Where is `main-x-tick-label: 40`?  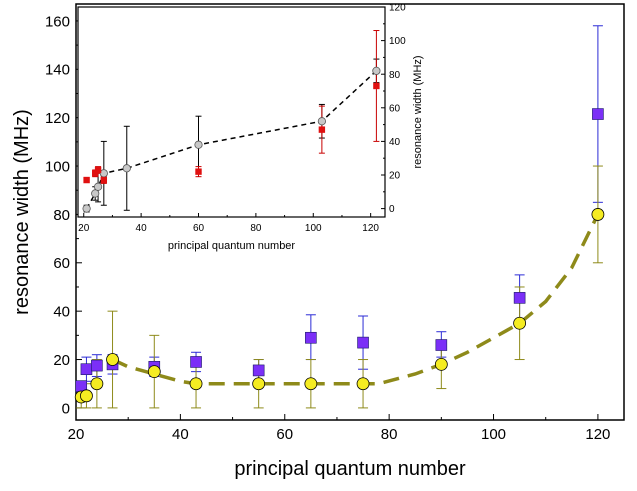
main-x-tick-label: 40 is located at coordinates (180, 434).